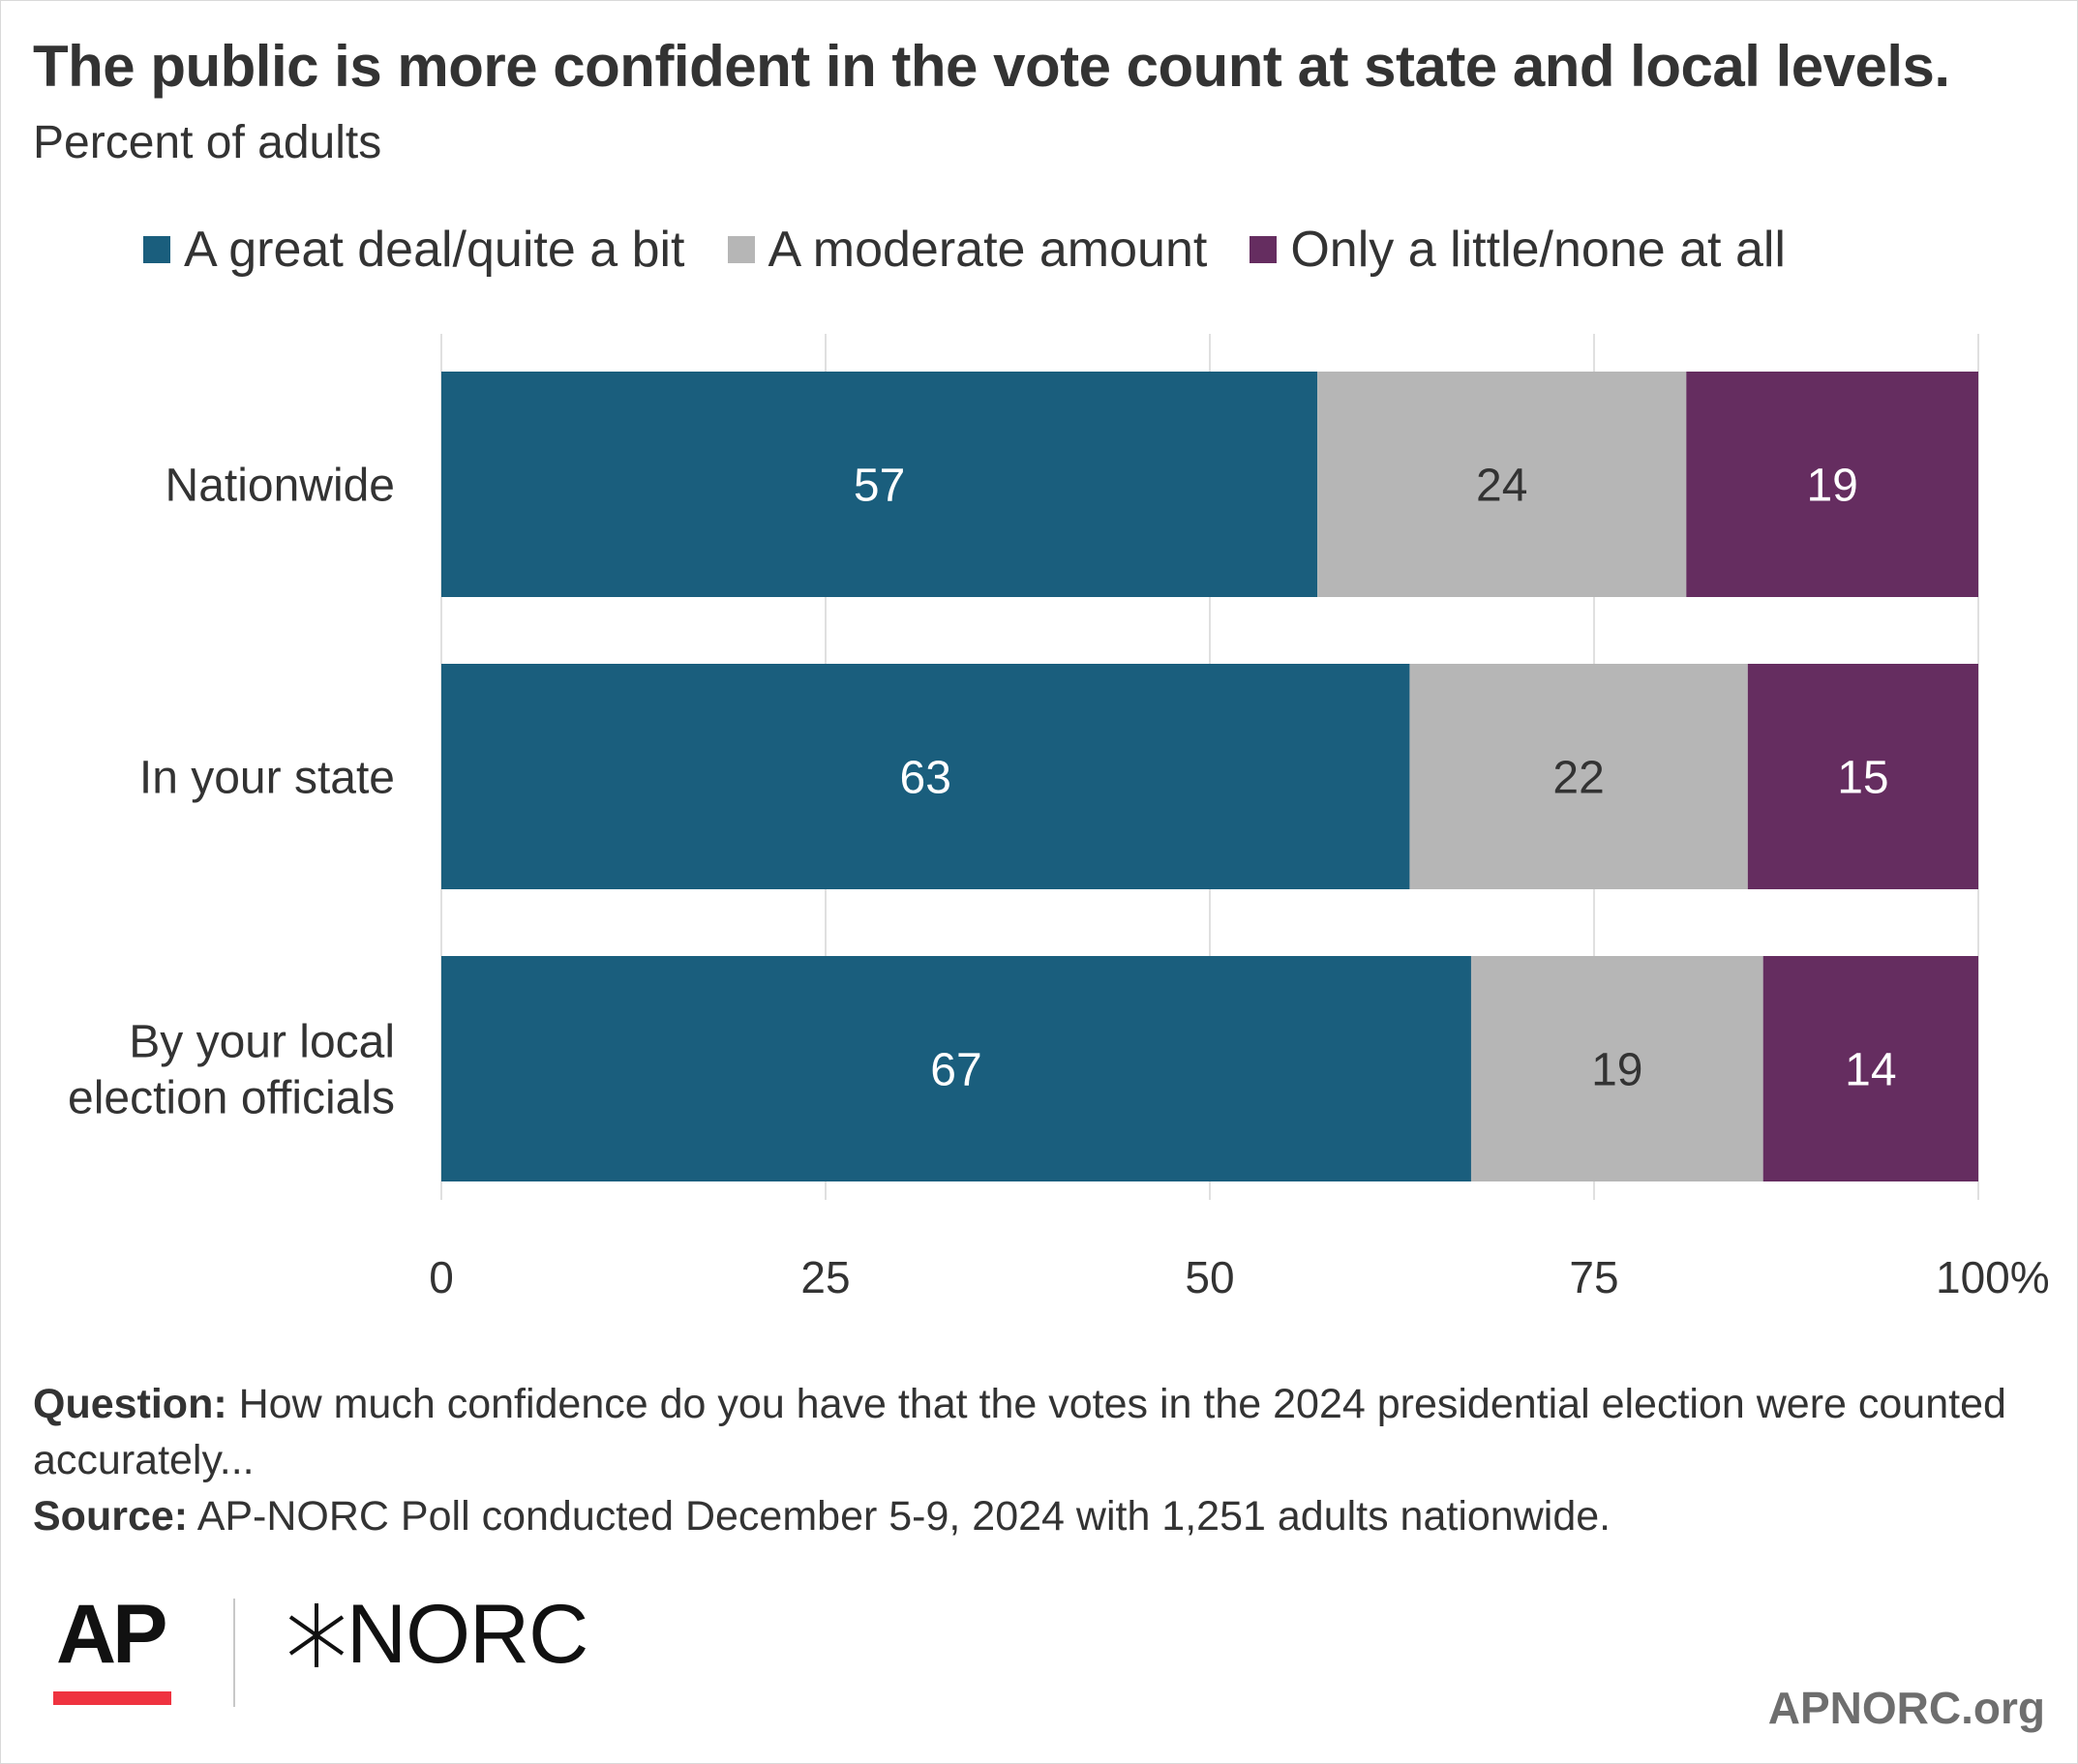 The image size is (2078, 1764). What do you see at coordinates (280, 486) in the screenshot?
I see `category-label-0: Nationwide` at bounding box center [280, 486].